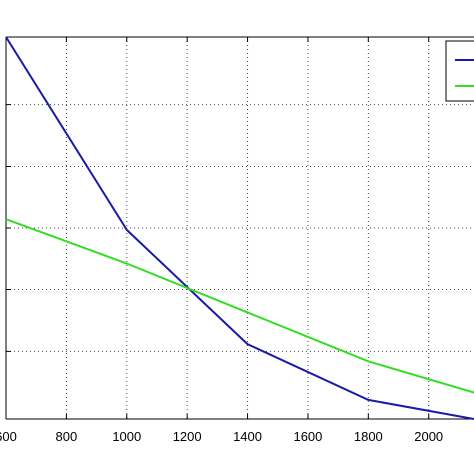 The height and width of the screenshot is (474, 474). I want to click on legend-box, so click(459, 71).